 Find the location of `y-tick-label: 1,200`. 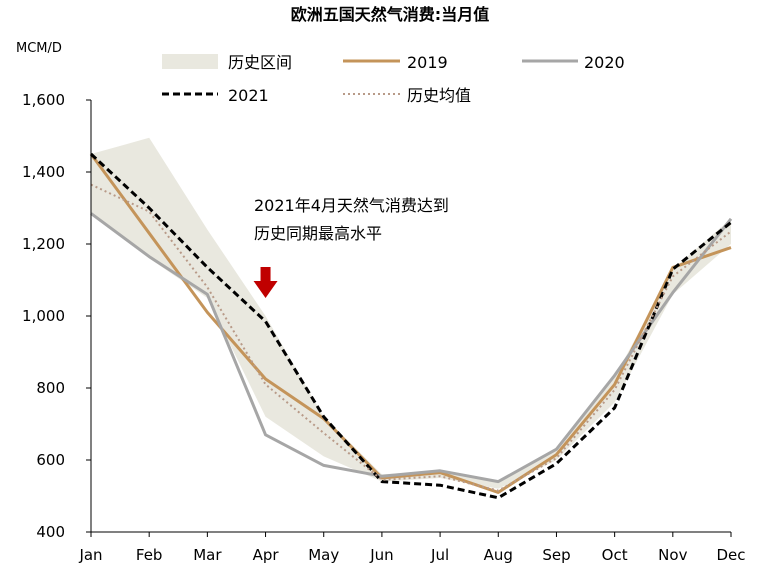

y-tick-label: 1,200 is located at coordinates (43, 244).